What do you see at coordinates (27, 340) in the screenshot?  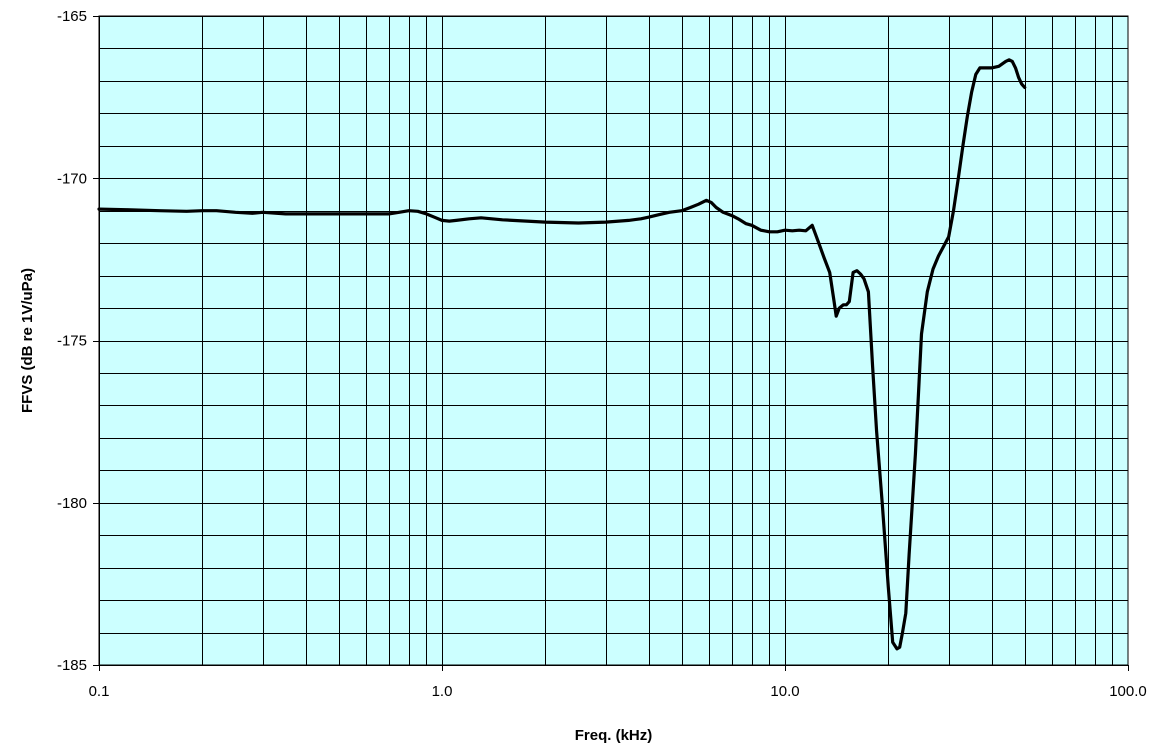 I see `y-axis-title: FFVS (dB re 1V/uPa)` at bounding box center [27, 340].